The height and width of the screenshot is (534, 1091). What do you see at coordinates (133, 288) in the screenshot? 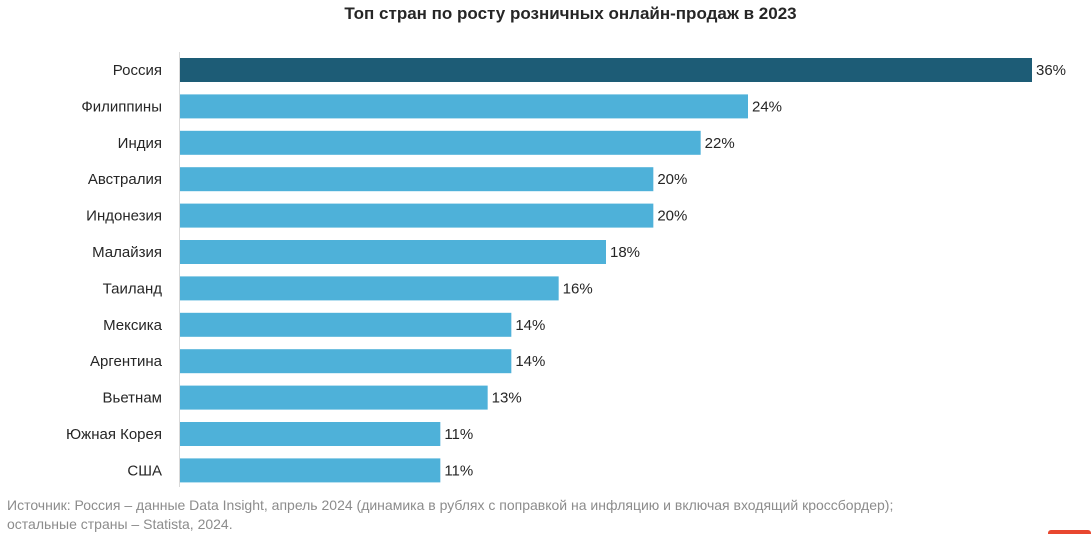
I see `category-label-item-7: Таиланд` at bounding box center [133, 288].